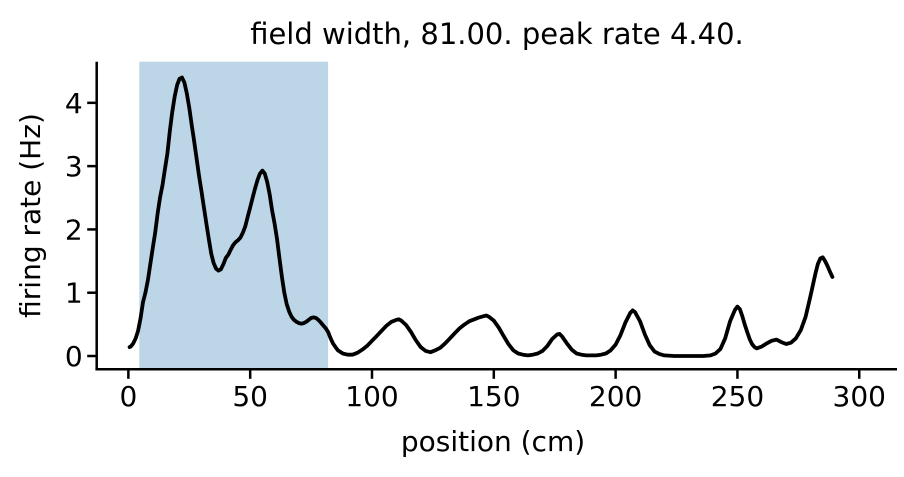 The height and width of the screenshot is (477, 904). Describe the element at coordinates (250, 396) in the screenshot. I see `x-tick-label-50: 50` at that location.